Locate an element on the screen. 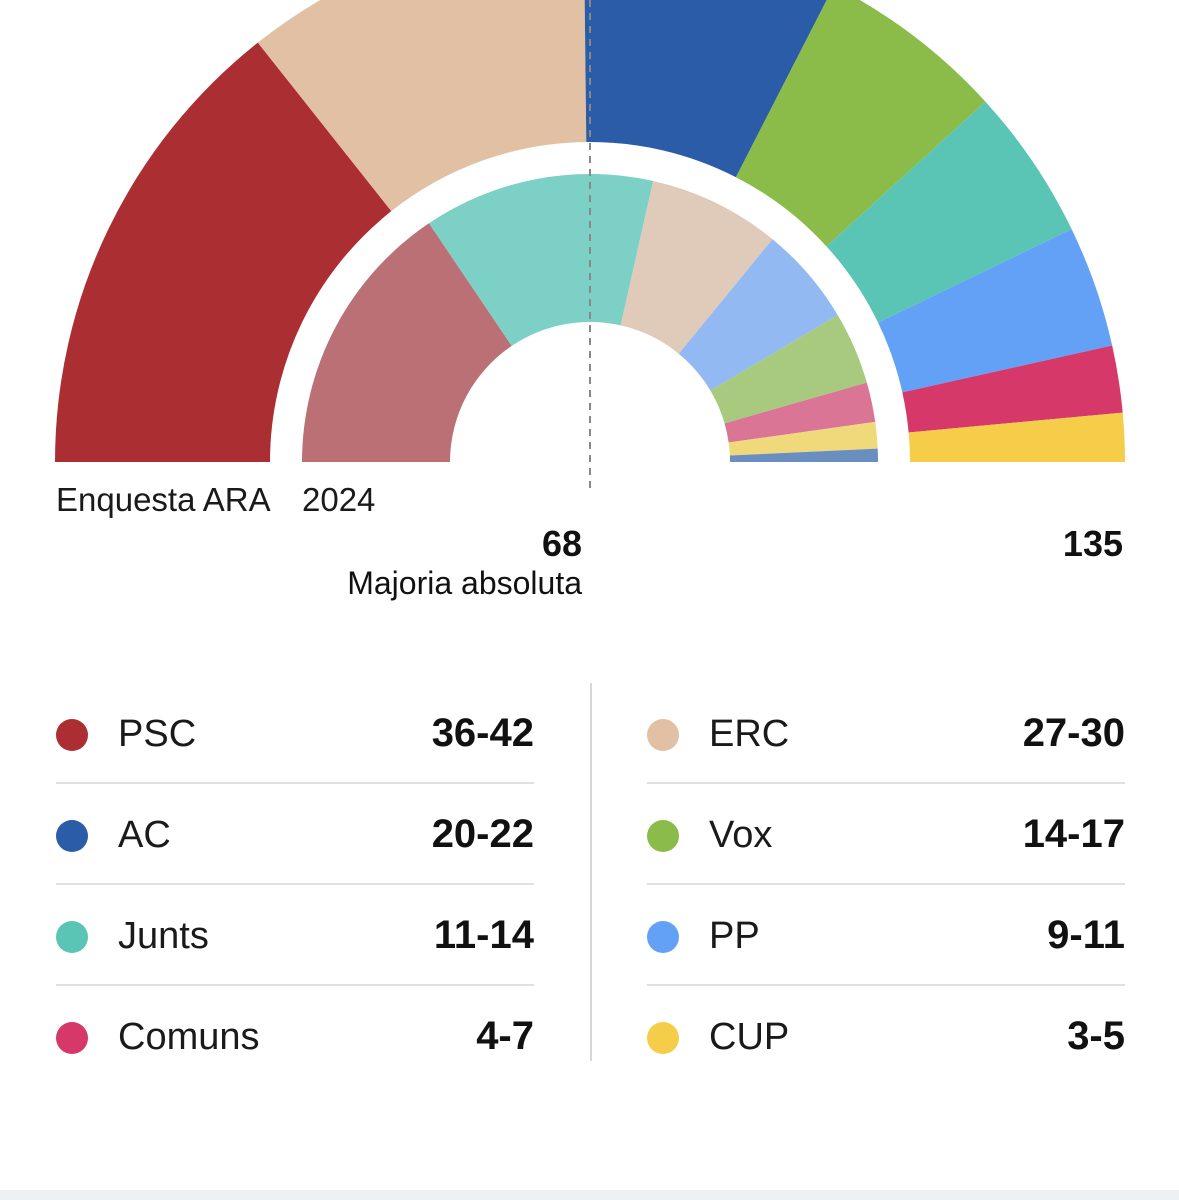 This screenshot has height=1200, width=1179. legend-item-junts: Junts 11-14 is located at coordinates (295, 935).